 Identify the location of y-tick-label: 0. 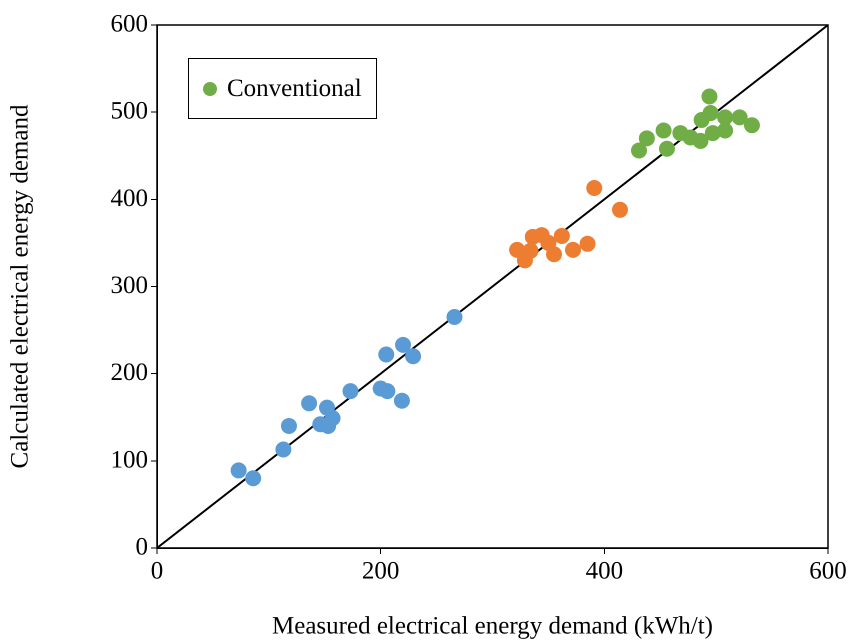
(142, 547).